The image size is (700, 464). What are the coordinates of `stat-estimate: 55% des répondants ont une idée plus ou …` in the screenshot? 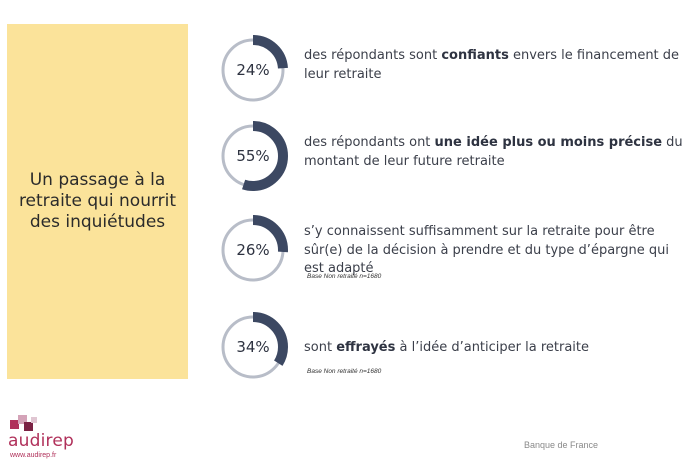 It's located at (453, 161).